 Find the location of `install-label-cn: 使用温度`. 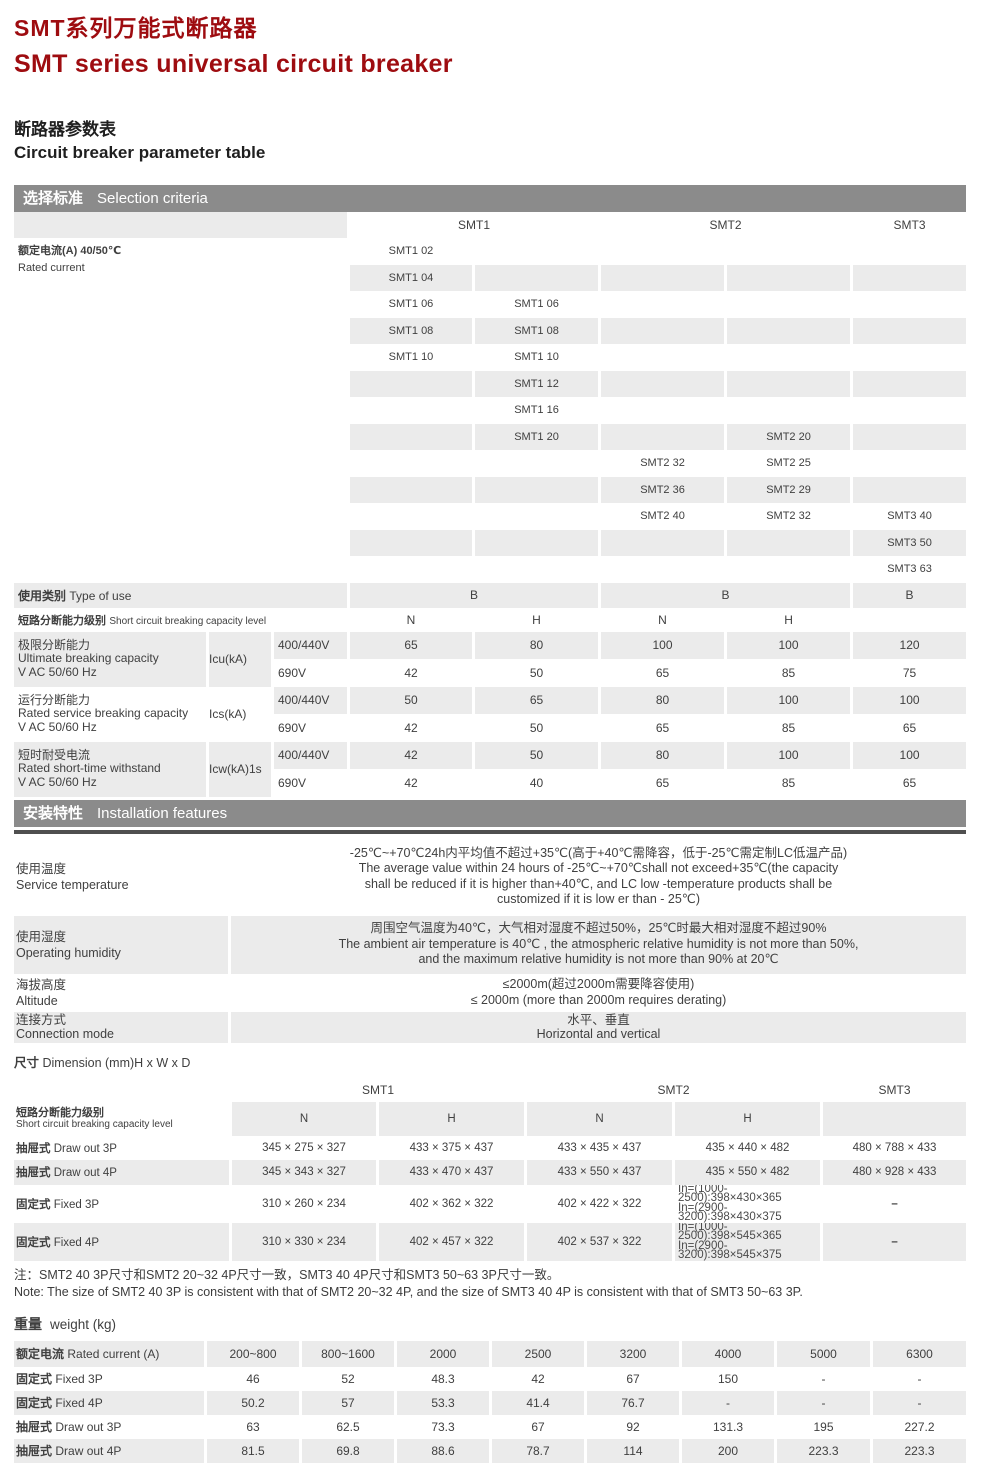

install-label-cn: 使用温度 is located at coordinates (41, 868).